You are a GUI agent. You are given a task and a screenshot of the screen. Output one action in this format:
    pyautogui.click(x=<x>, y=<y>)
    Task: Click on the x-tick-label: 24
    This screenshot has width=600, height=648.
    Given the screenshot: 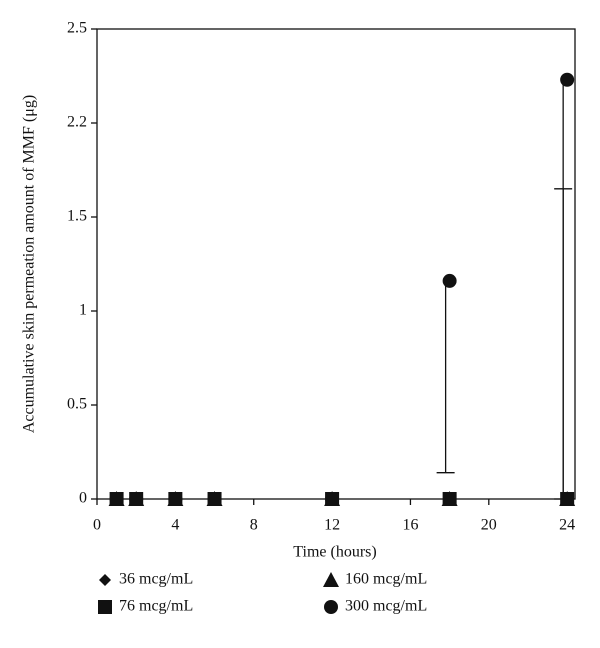 What is the action you would take?
    pyautogui.click(x=567, y=525)
    